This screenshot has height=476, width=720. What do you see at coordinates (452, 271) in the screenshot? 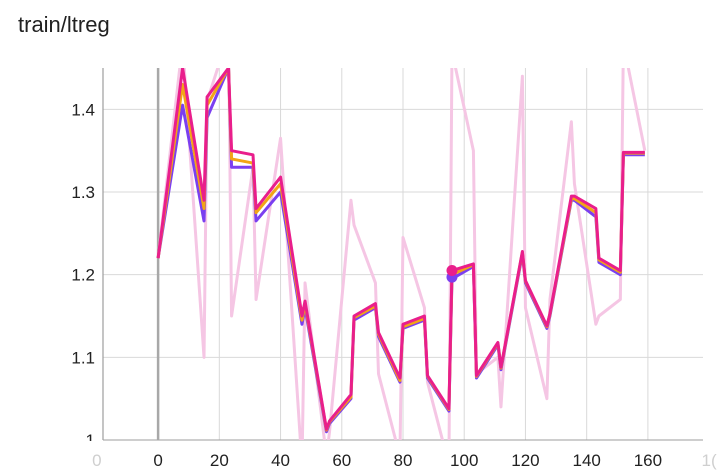
I see `series-marker-magenta` at bounding box center [452, 271].